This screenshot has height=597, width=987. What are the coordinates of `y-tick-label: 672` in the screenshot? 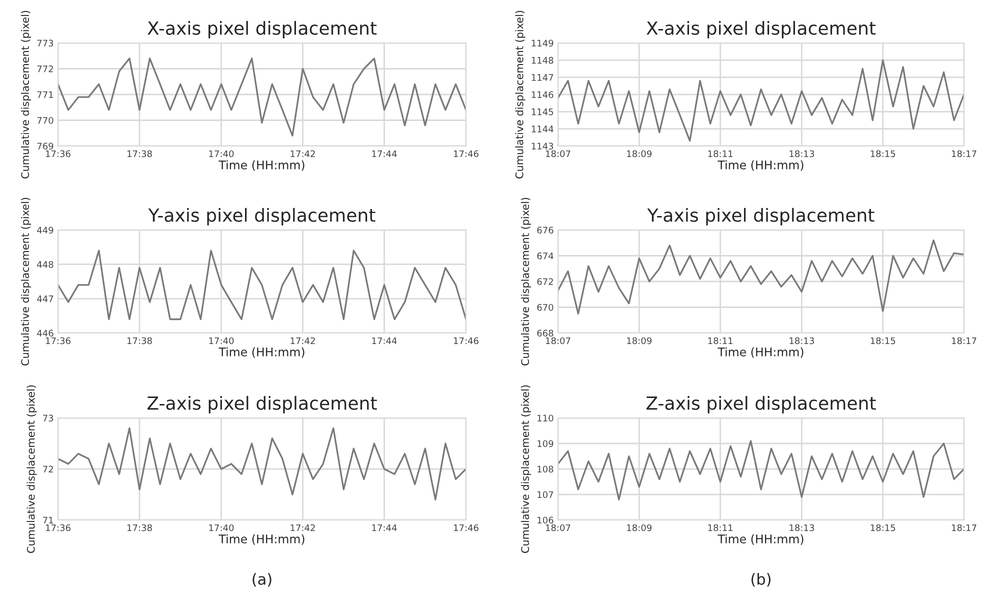 It's located at (545, 282).